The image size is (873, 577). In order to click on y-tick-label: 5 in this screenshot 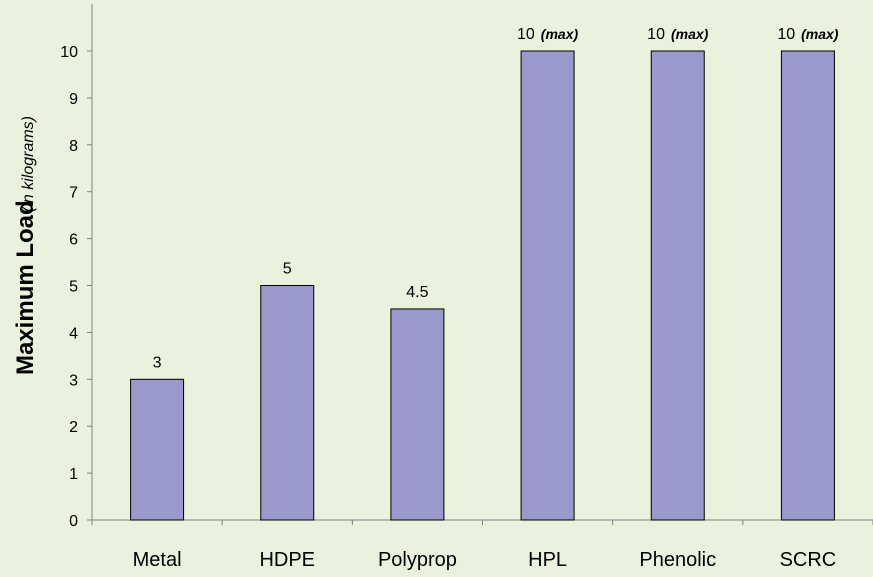, I will do `click(73, 287)`.